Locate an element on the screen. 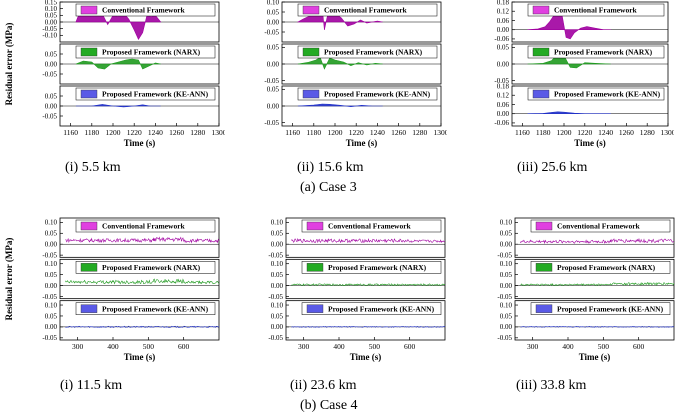 This screenshot has width=685, height=418. x-tick-label: 1240 is located at coordinates (155, 132).